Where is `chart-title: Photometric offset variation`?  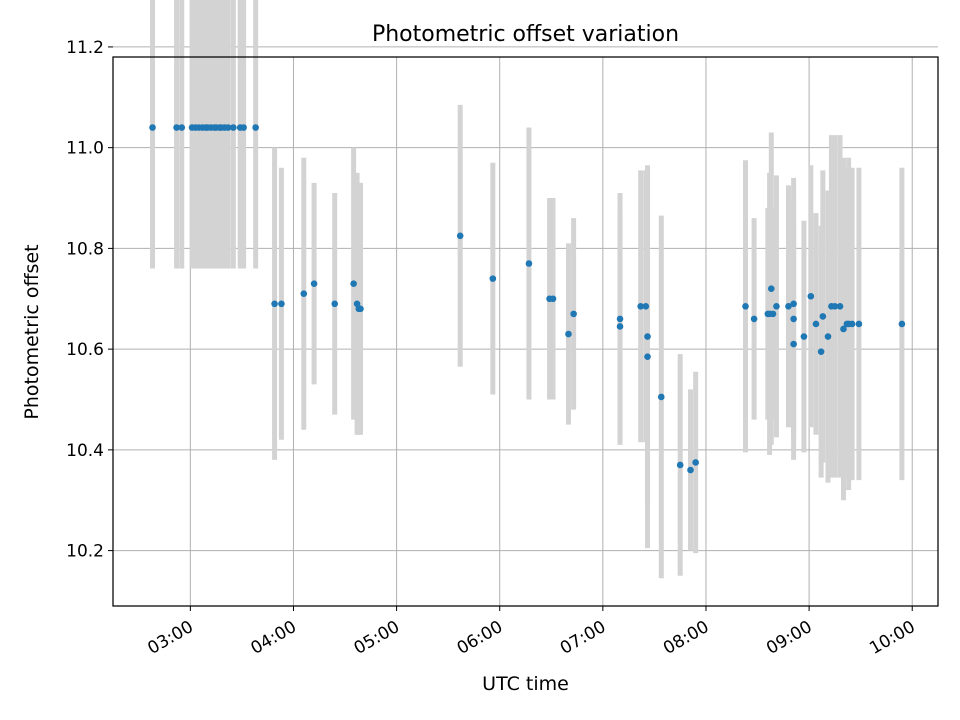
chart-title: Photometric offset variation is located at coordinates (525, 34).